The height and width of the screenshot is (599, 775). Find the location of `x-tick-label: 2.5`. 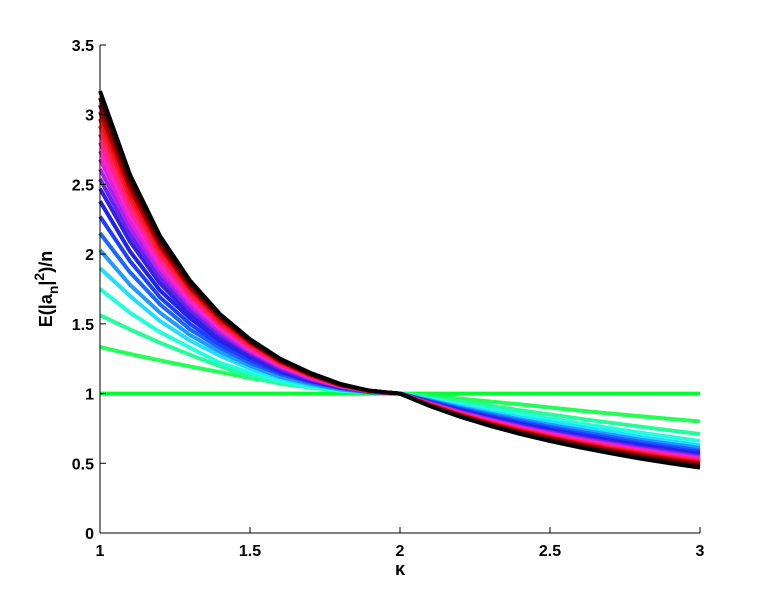

x-tick-label: 2.5 is located at coordinates (550, 551).